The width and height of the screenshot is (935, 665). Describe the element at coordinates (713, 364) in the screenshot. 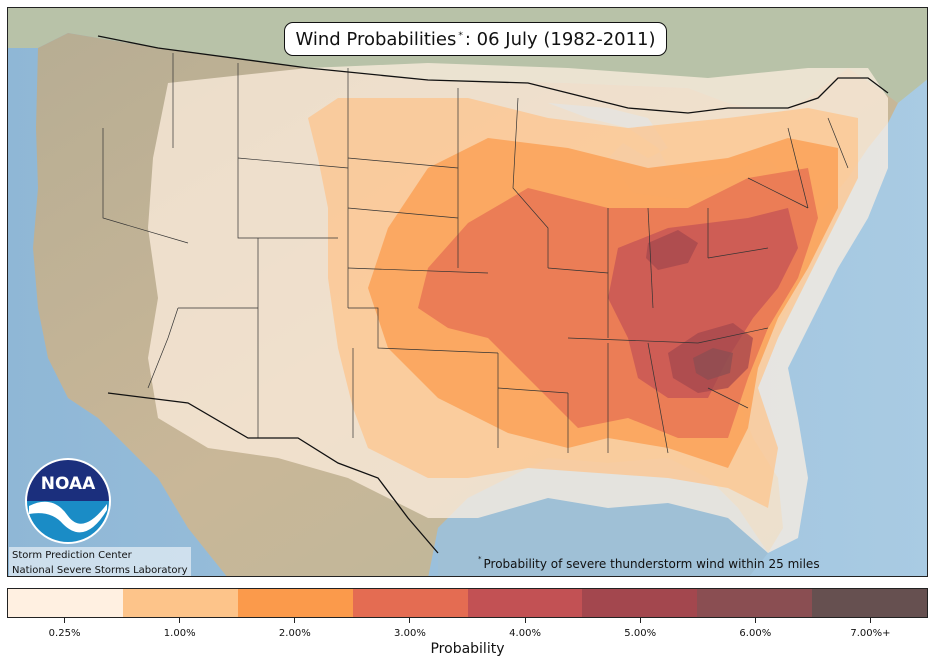

I see `contour-6.00-southeast` at that location.